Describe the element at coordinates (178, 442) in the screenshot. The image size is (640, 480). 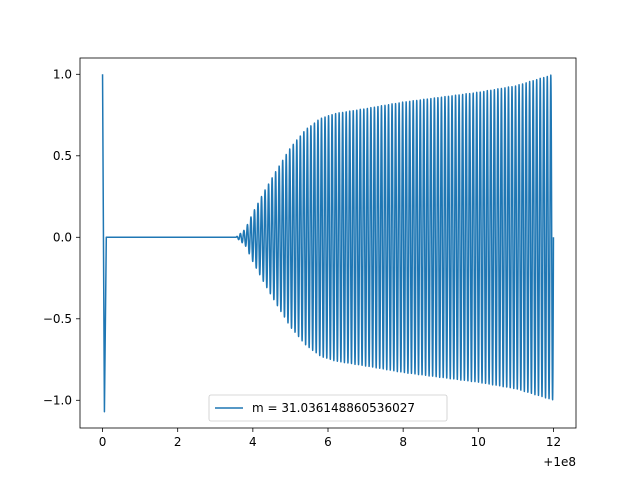
I see `x-tick-label: 2` at that location.